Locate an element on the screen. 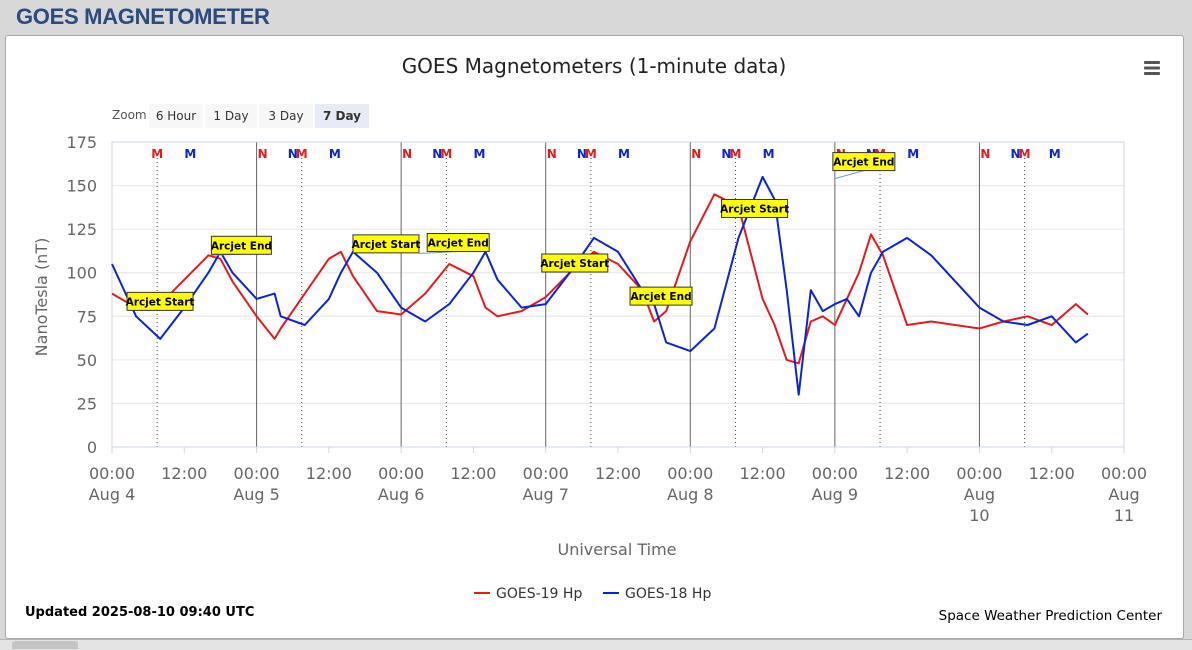  y-tick-label: 0 is located at coordinates (92, 447).